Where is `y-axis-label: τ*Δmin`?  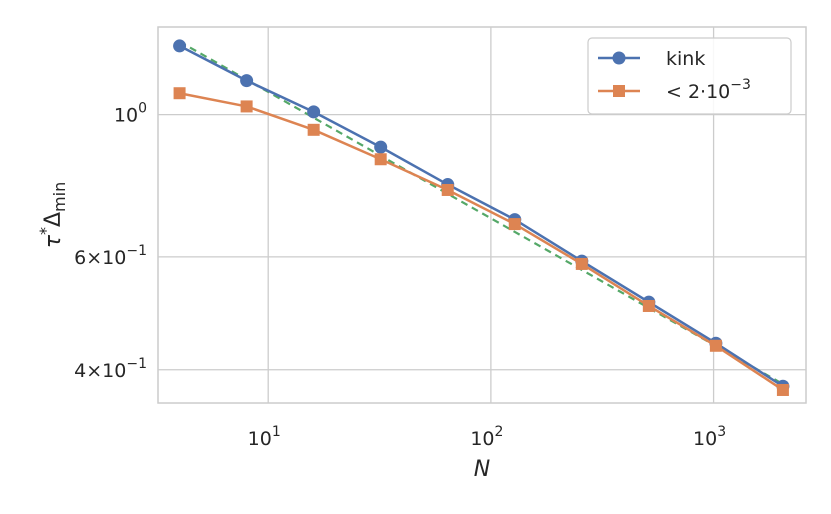 y-axis-label: τ*Δmin is located at coordinates (52, 215).